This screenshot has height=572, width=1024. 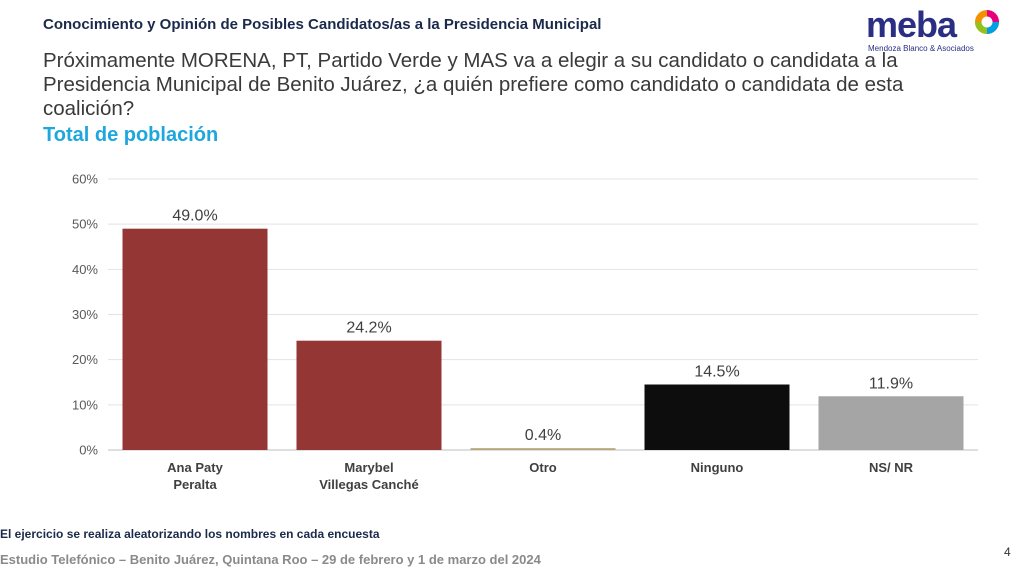 What do you see at coordinates (88, 450) in the screenshot?
I see `y-tick-label: 0%` at bounding box center [88, 450].